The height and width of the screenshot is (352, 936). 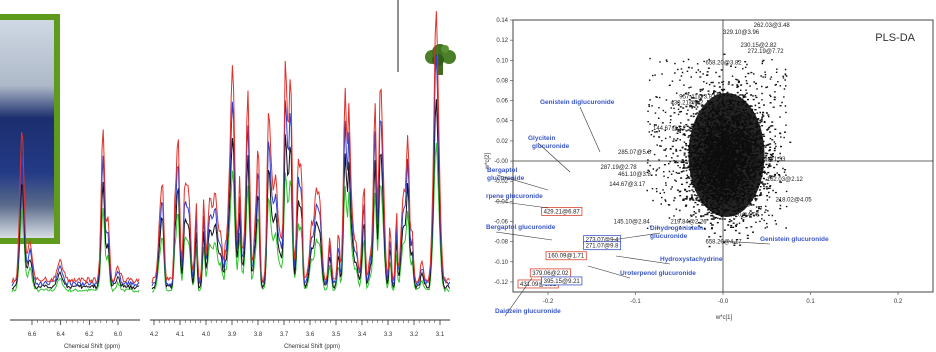 I want to click on highlight-label: 395.15@9.21, so click(x=562, y=282).